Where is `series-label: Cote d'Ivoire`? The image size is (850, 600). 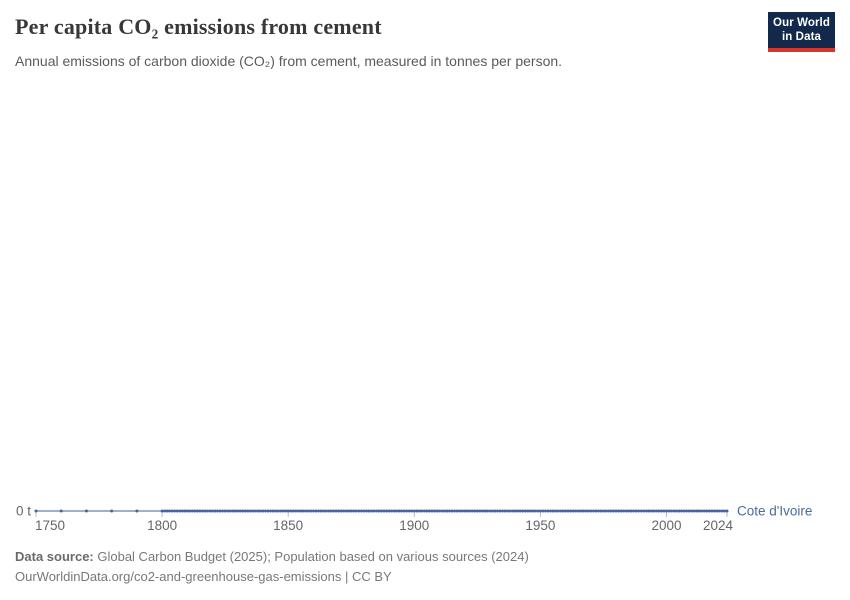 series-label: Cote d'Ivoire is located at coordinates (774, 511).